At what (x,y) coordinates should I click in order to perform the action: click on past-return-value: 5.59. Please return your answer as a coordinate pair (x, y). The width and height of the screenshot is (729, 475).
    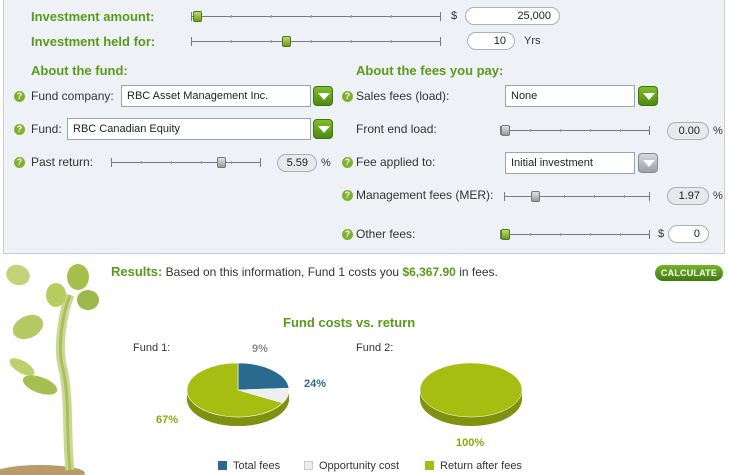
    Looking at the image, I should click on (297, 163).